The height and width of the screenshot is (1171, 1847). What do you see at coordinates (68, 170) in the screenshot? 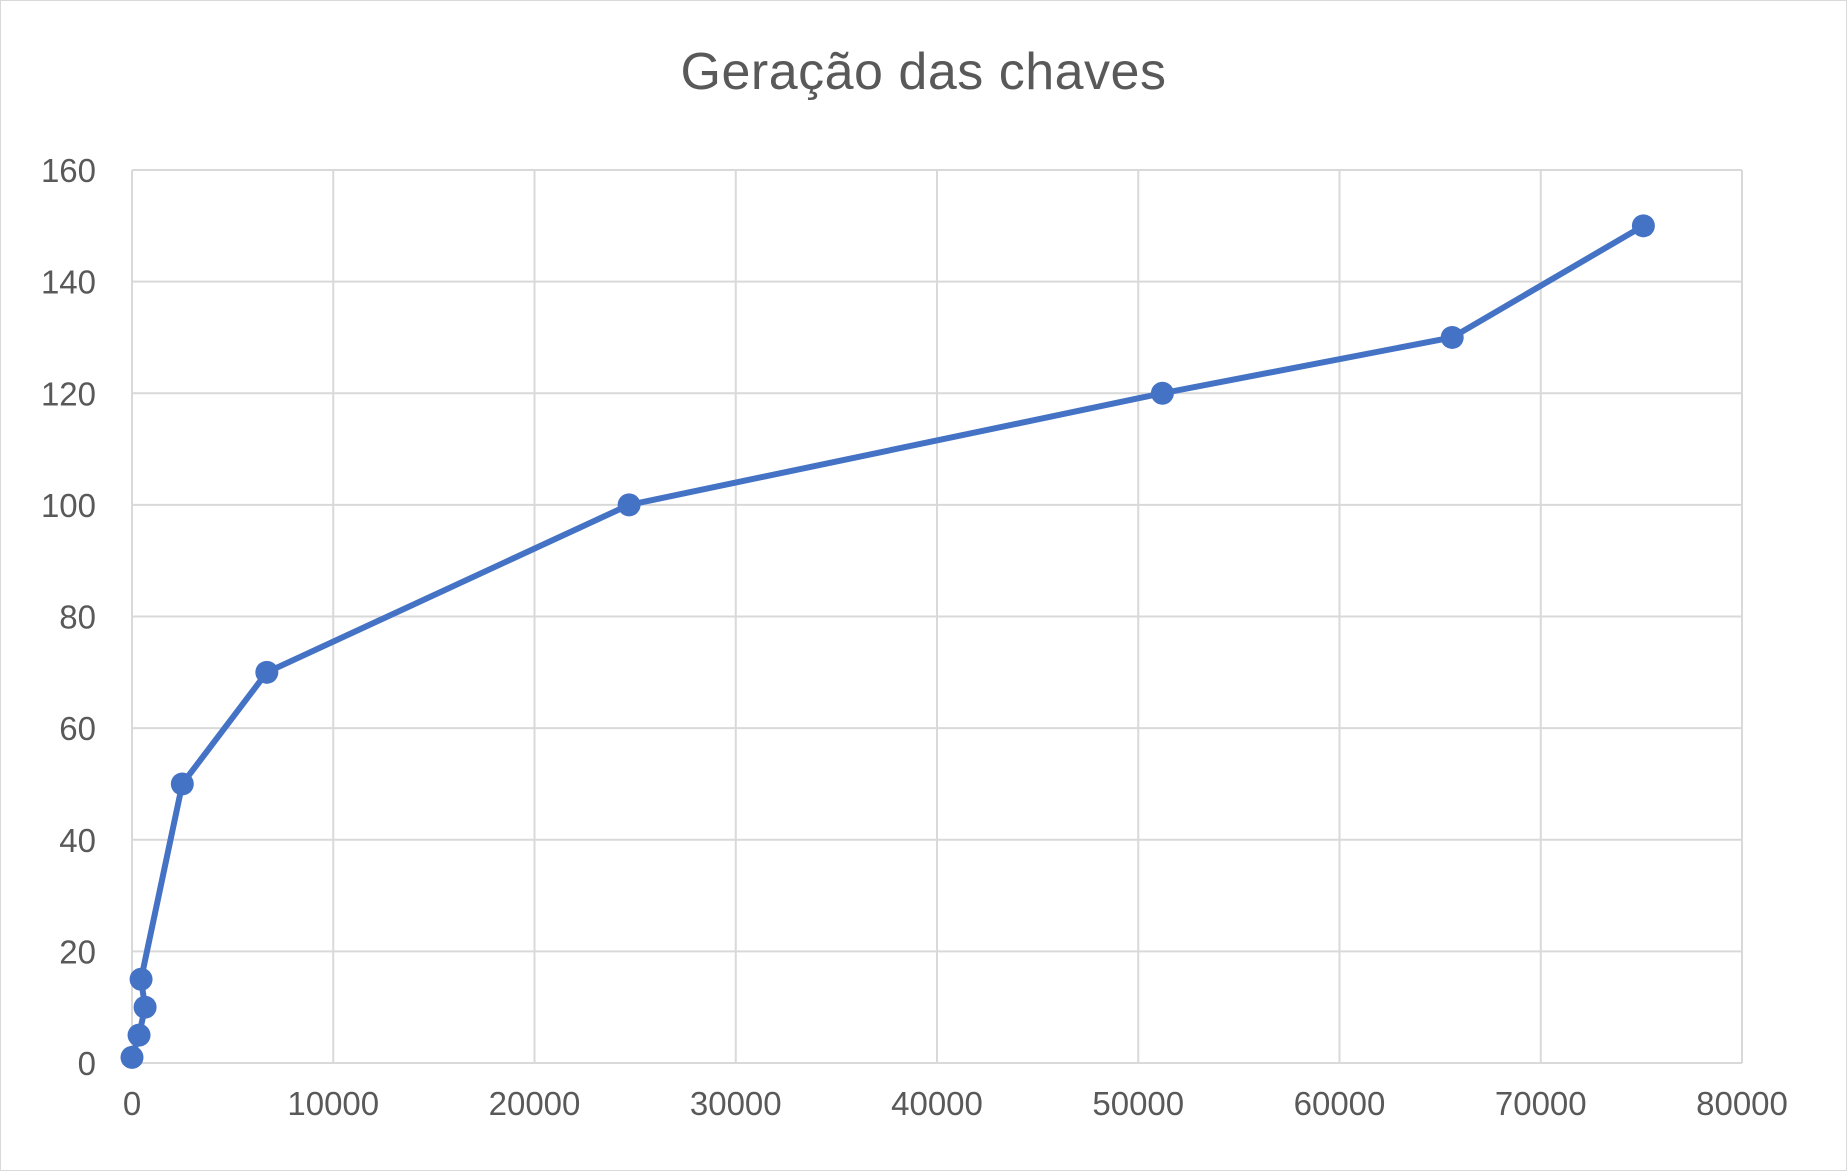
I see `y-tick-label: 160` at bounding box center [68, 170].